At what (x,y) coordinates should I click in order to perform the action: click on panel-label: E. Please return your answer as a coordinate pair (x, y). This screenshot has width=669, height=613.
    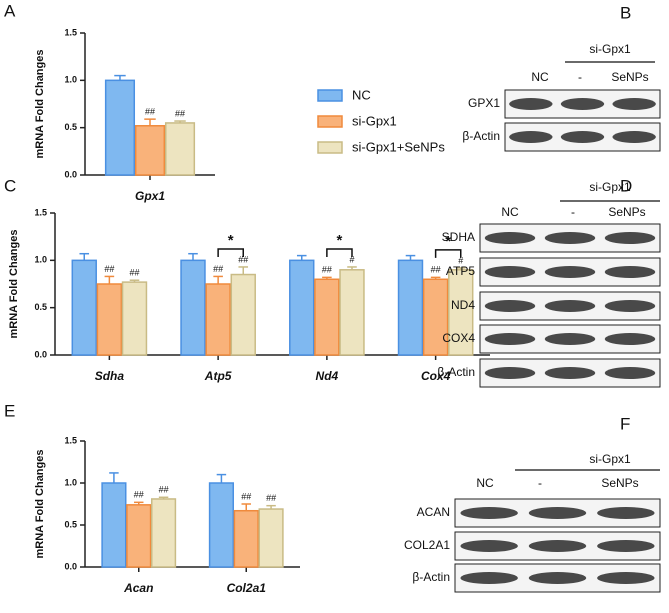
    Looking at the image, I should click on (9, 410).